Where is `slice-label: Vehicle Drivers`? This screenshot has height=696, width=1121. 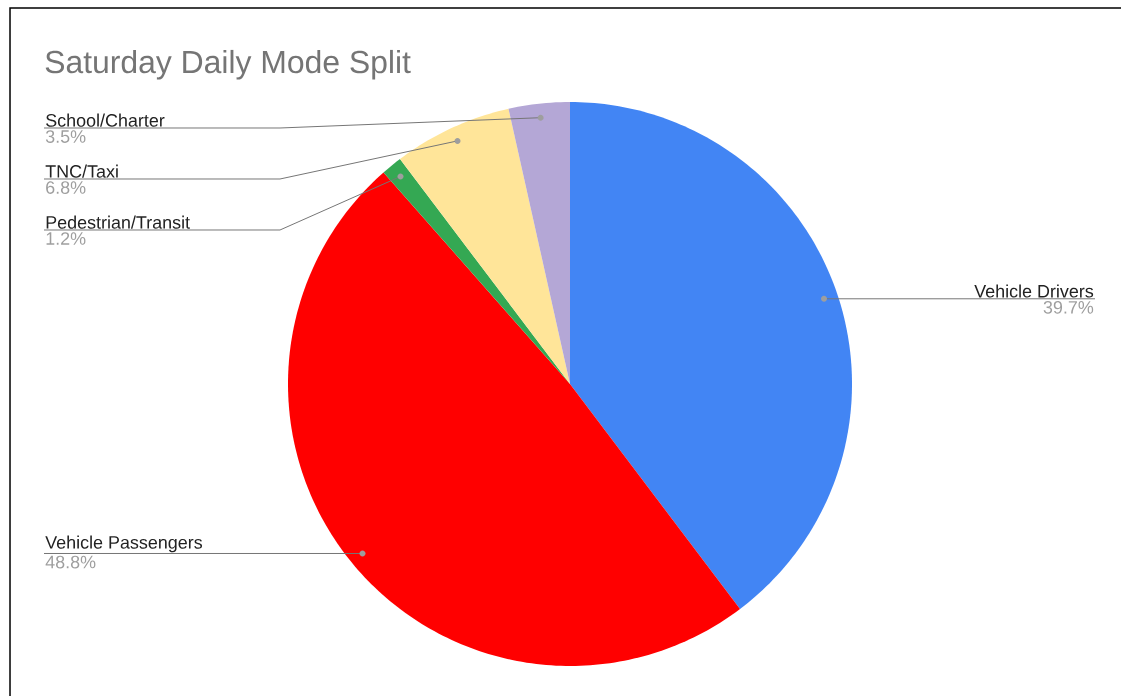 slice-label: Vehicle Drivers is located at coordinates (1034, 291).